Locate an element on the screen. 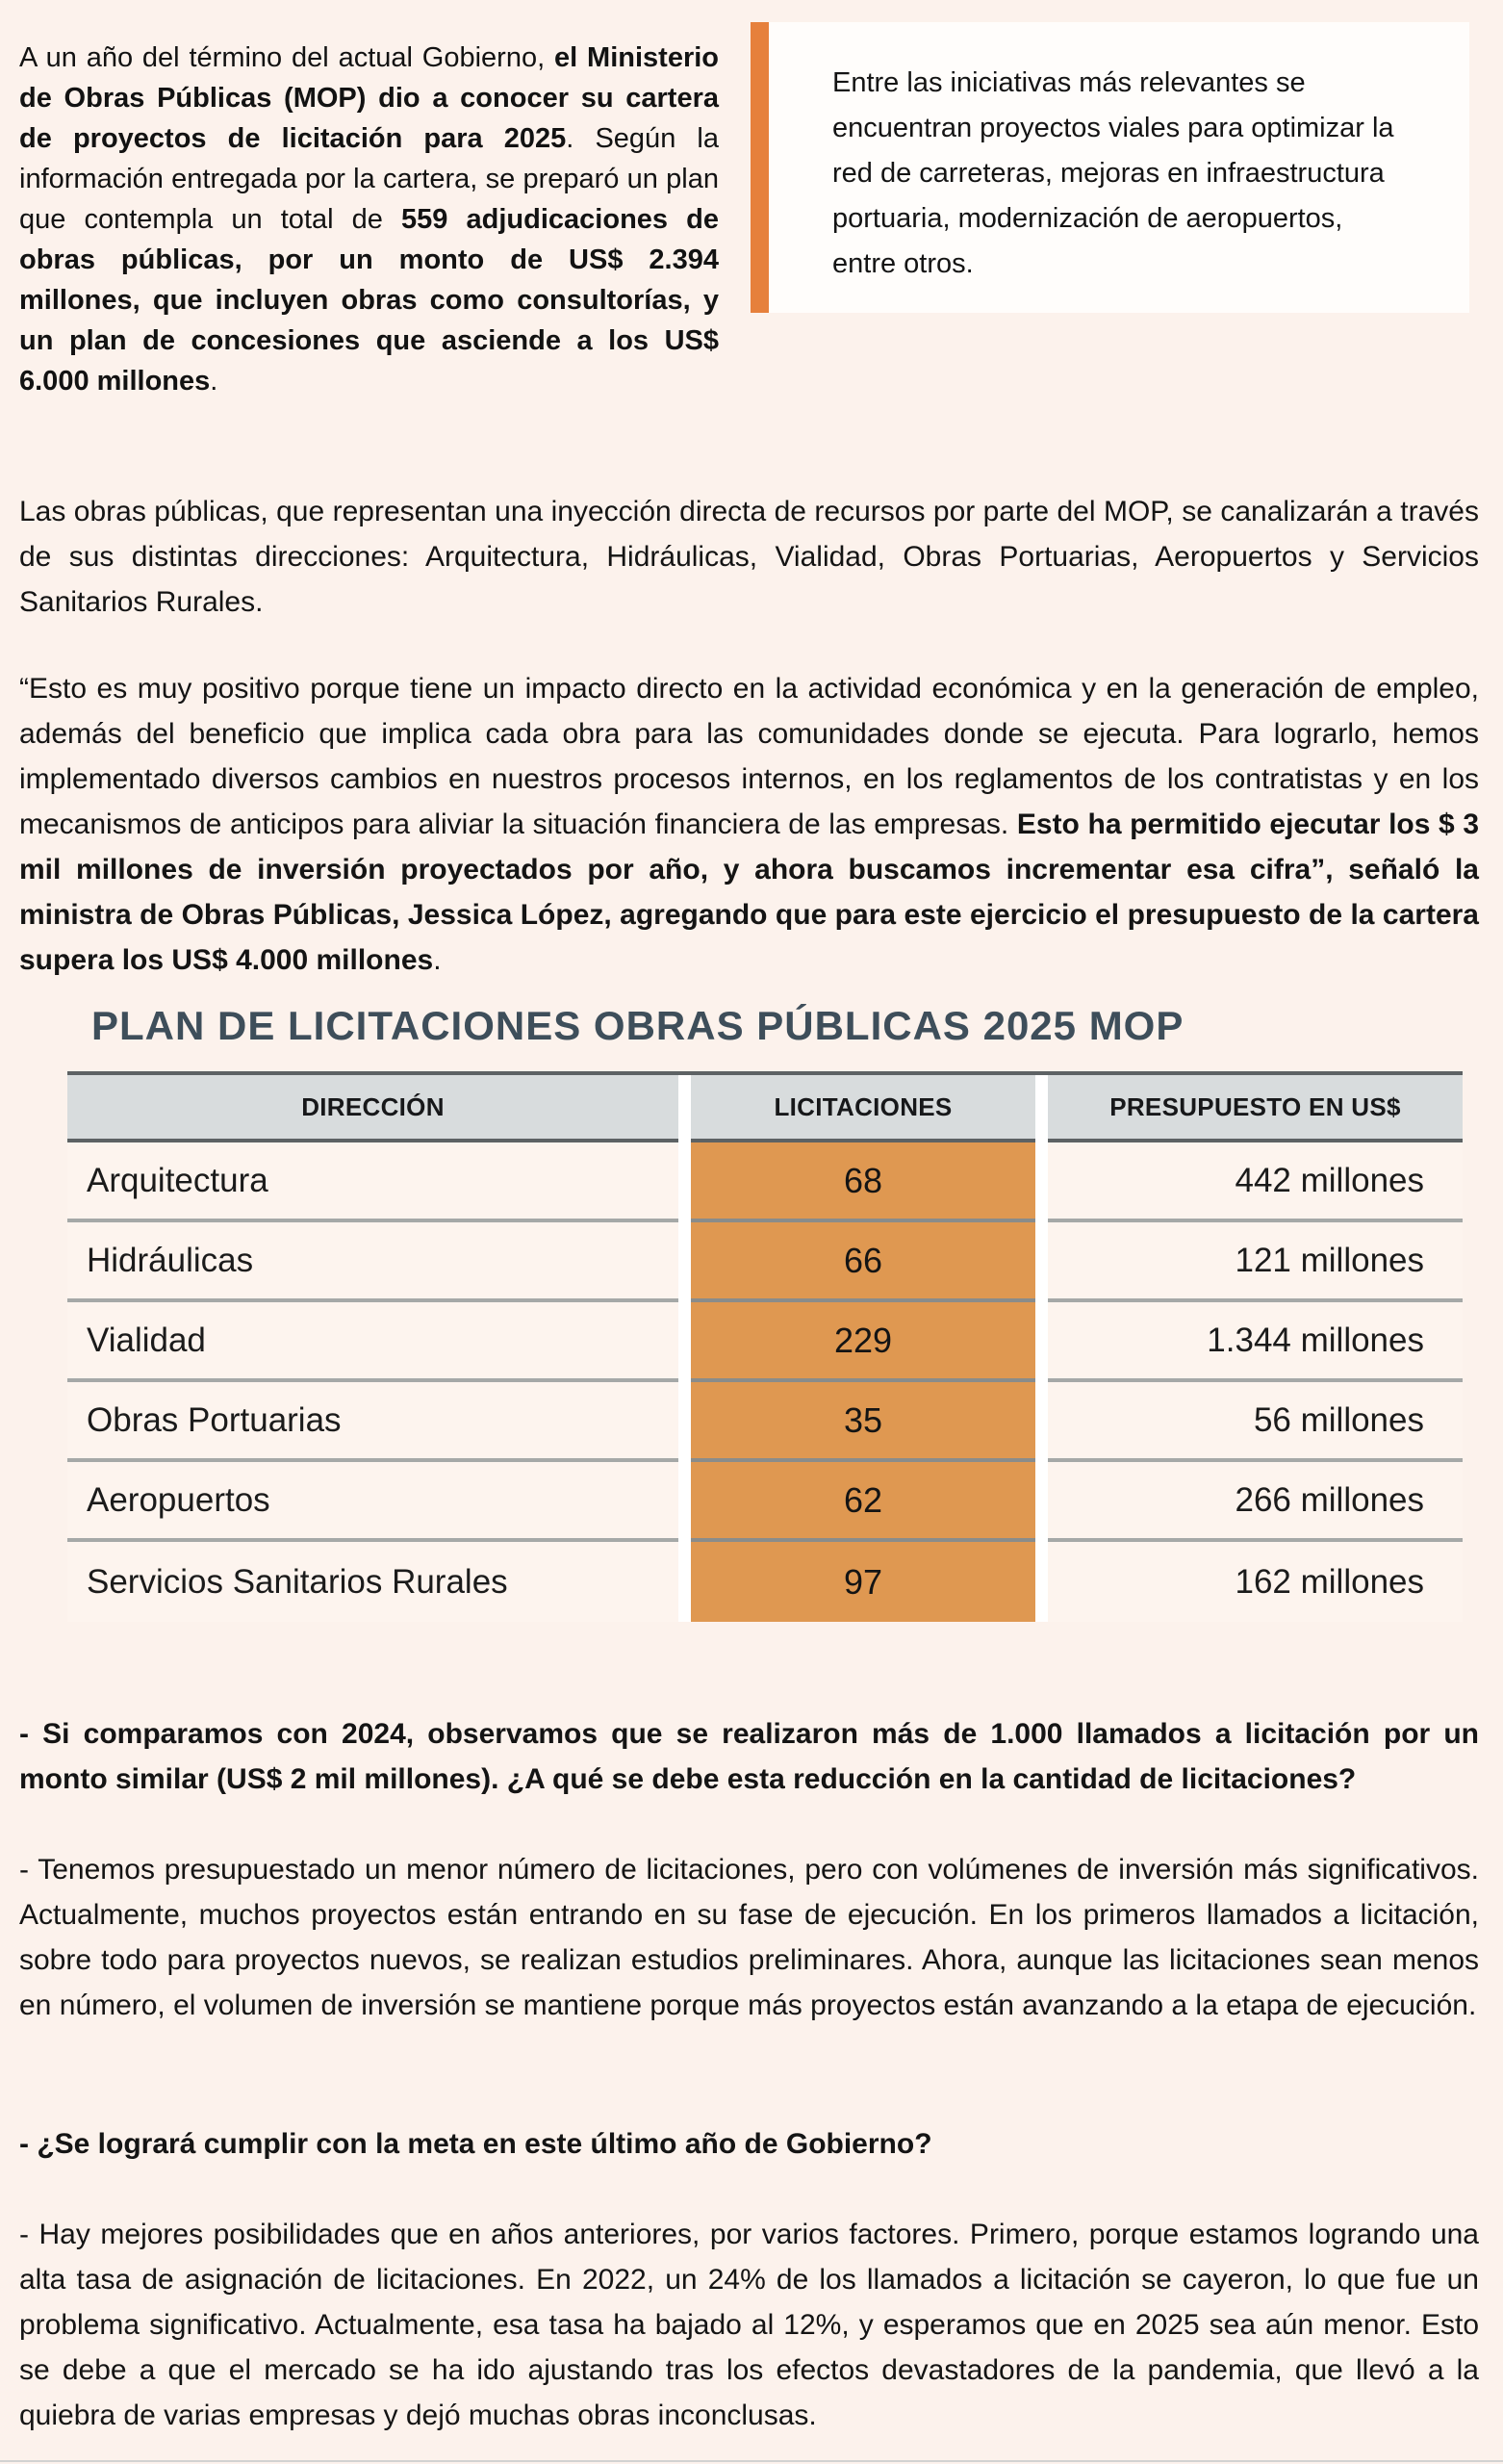 This screenshot has width=1503, height=2464. table-row-presupuesto: 1.344 millones is located at coordinates (1255, 1342).